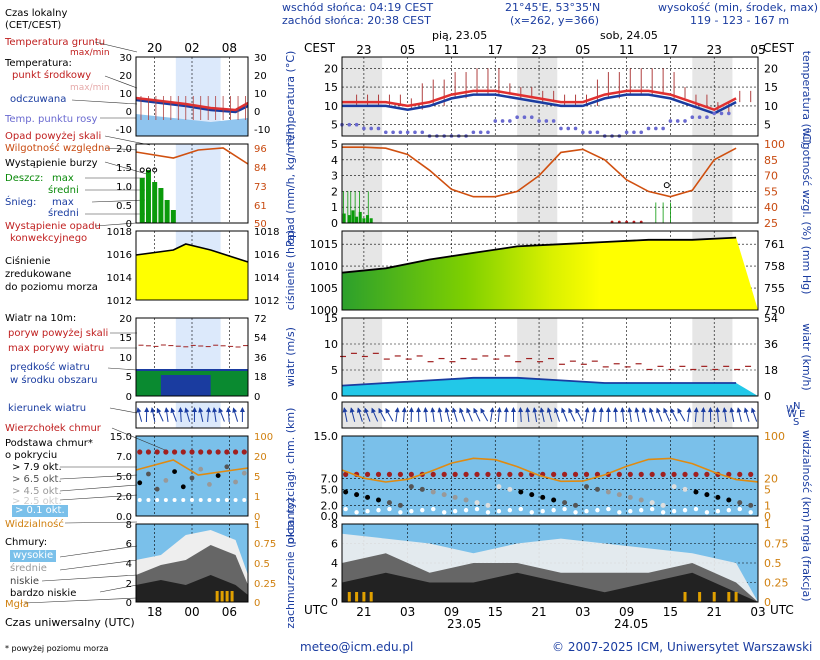 This screenshot has height=660, width=820. I want to click on leg-hum-tick: 61, so click(260, 206).